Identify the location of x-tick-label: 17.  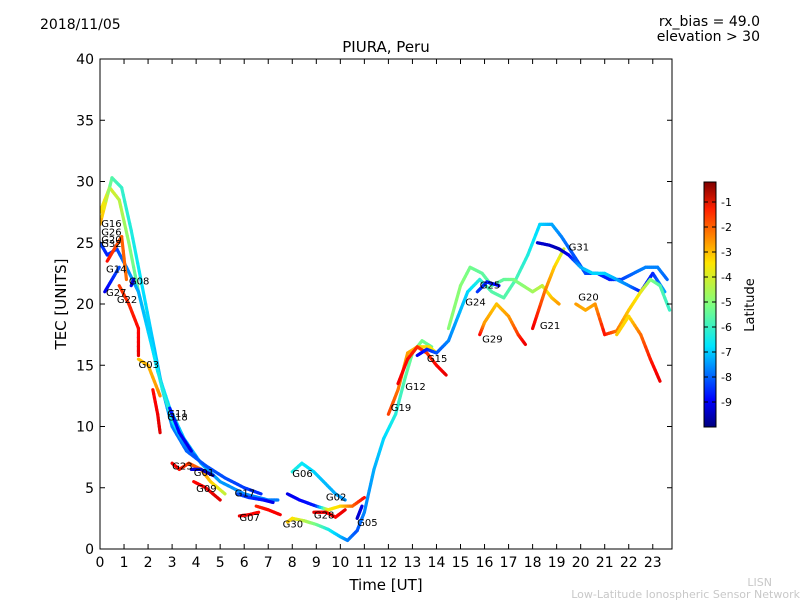
(509, 563).